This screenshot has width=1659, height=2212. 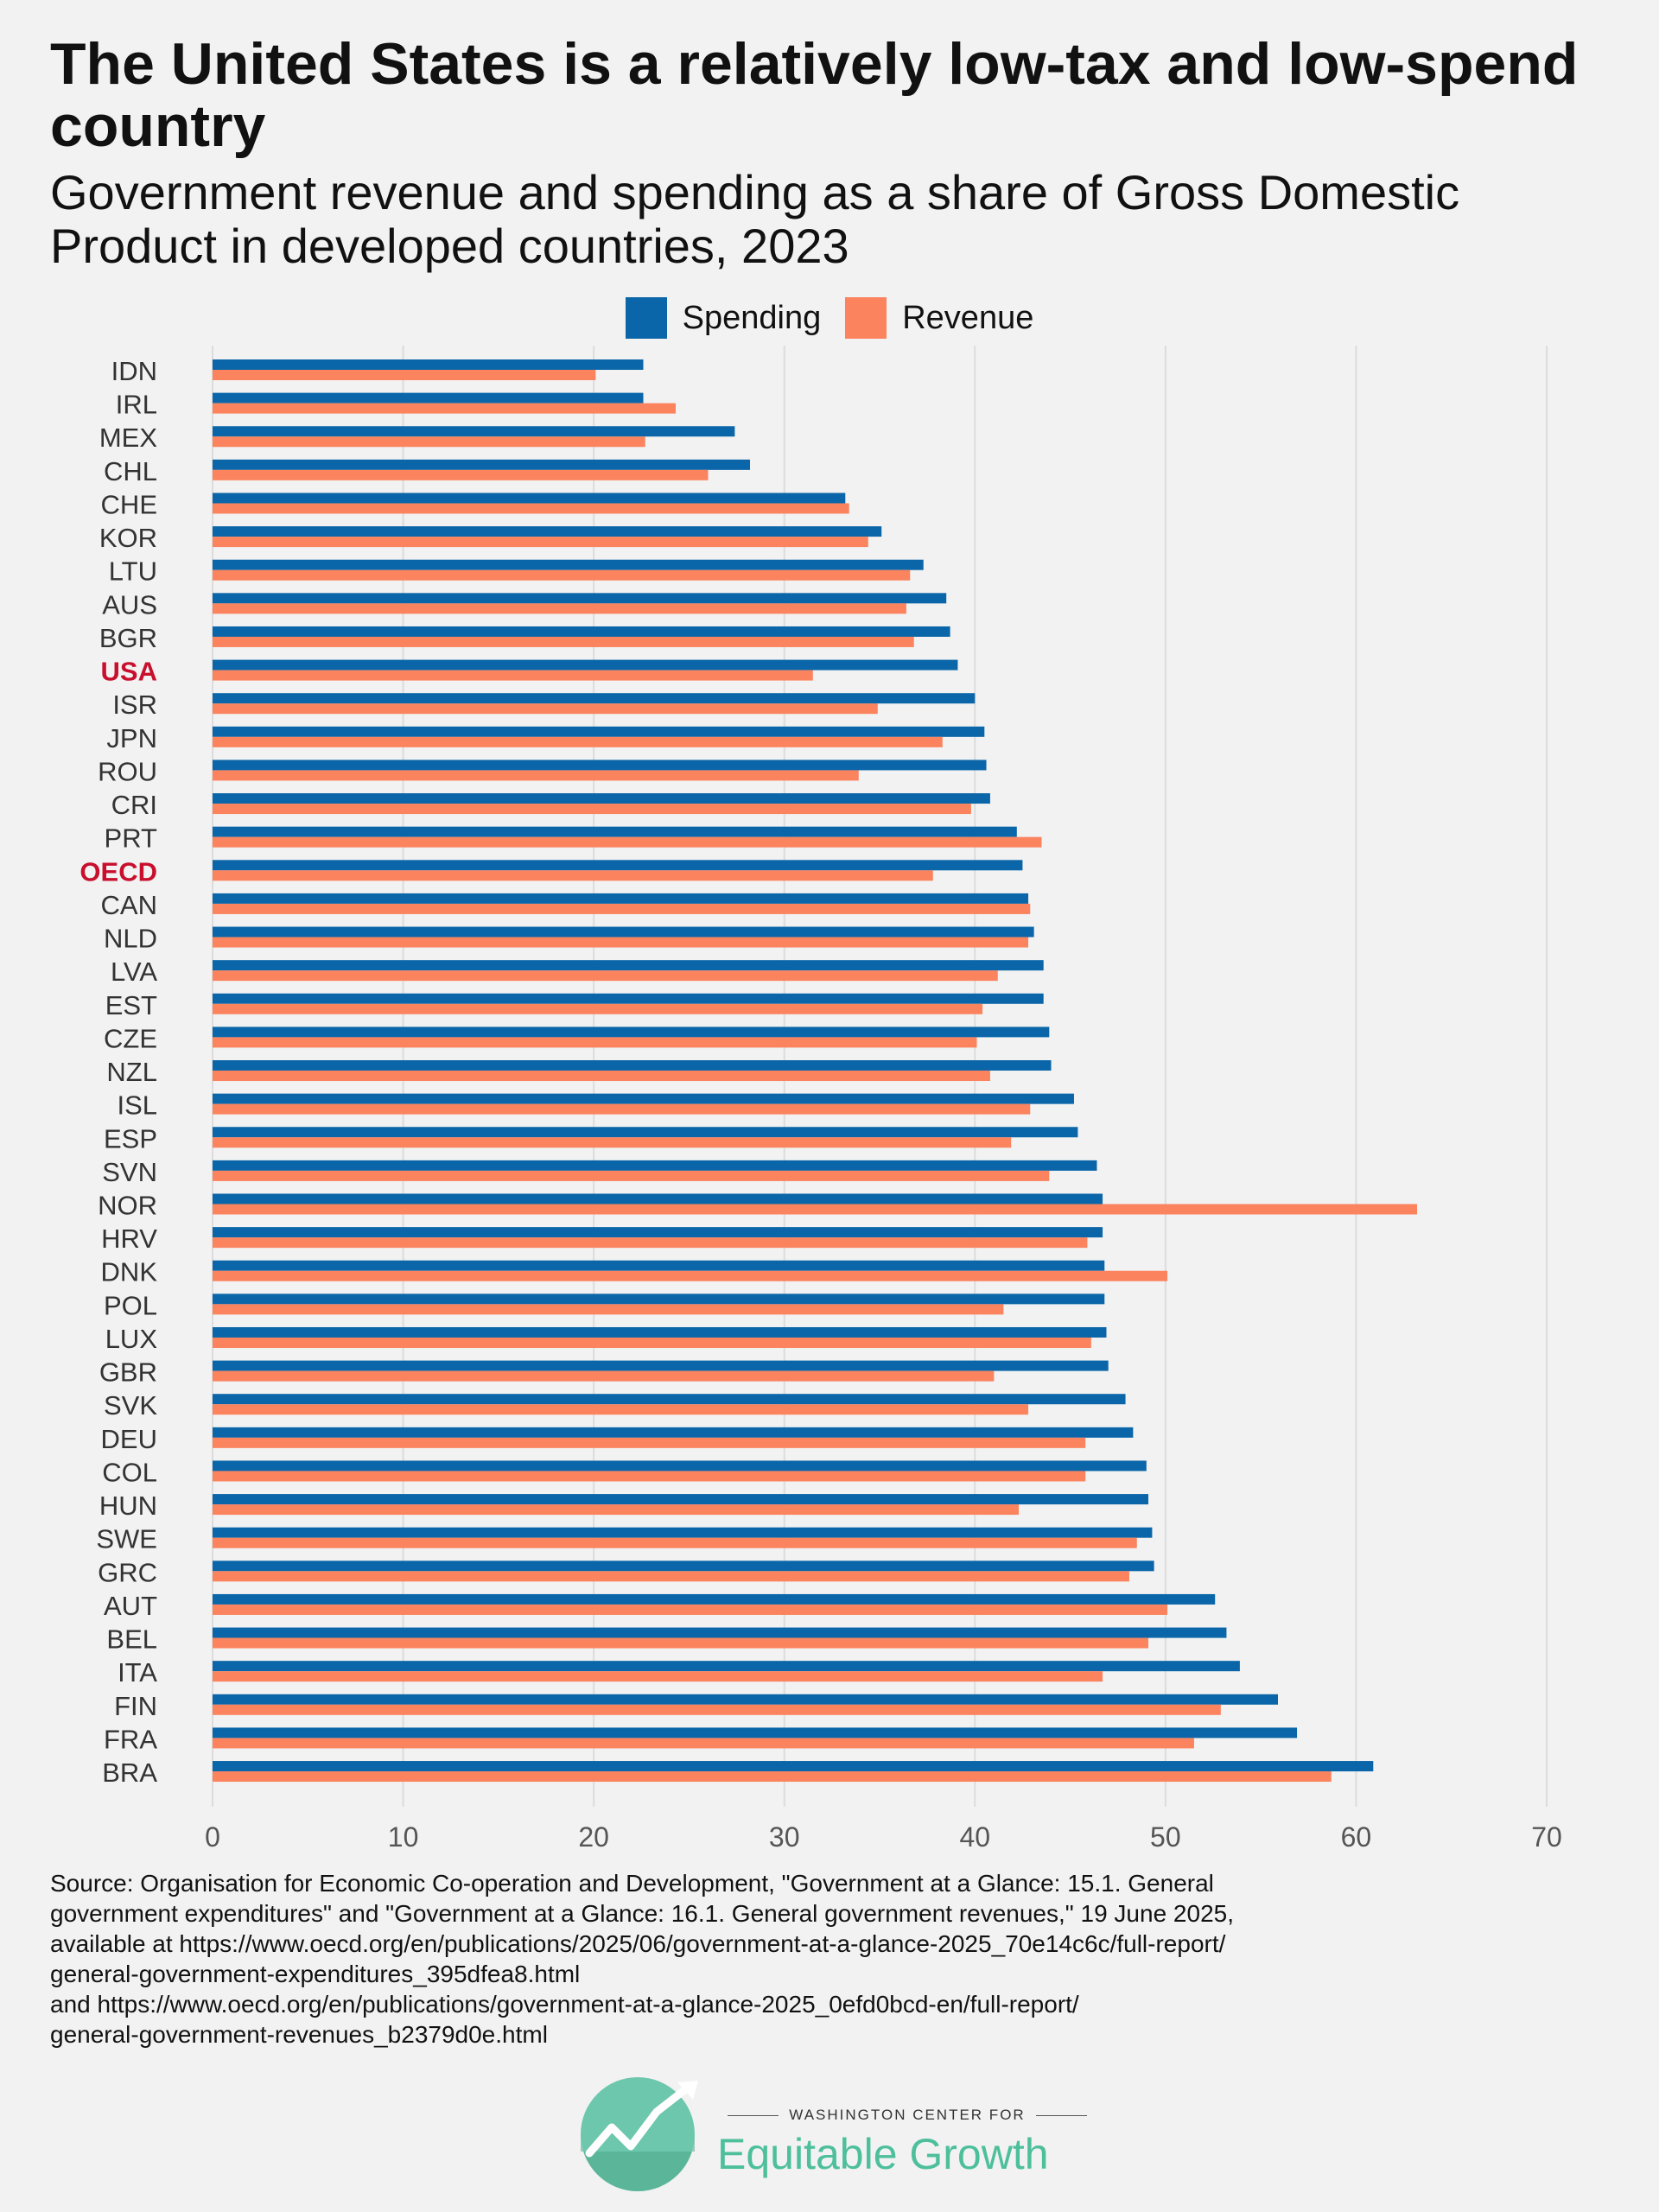 I want to click on spending-bar-svn, so click(x=655, y=1165).